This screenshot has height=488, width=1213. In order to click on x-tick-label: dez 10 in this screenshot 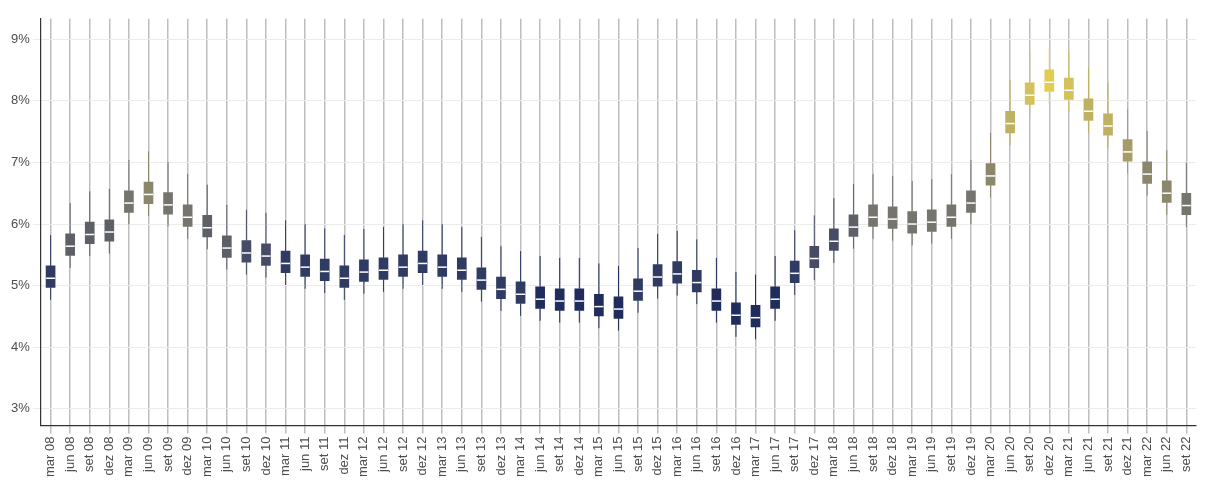, I will do `click(265, 456)`.